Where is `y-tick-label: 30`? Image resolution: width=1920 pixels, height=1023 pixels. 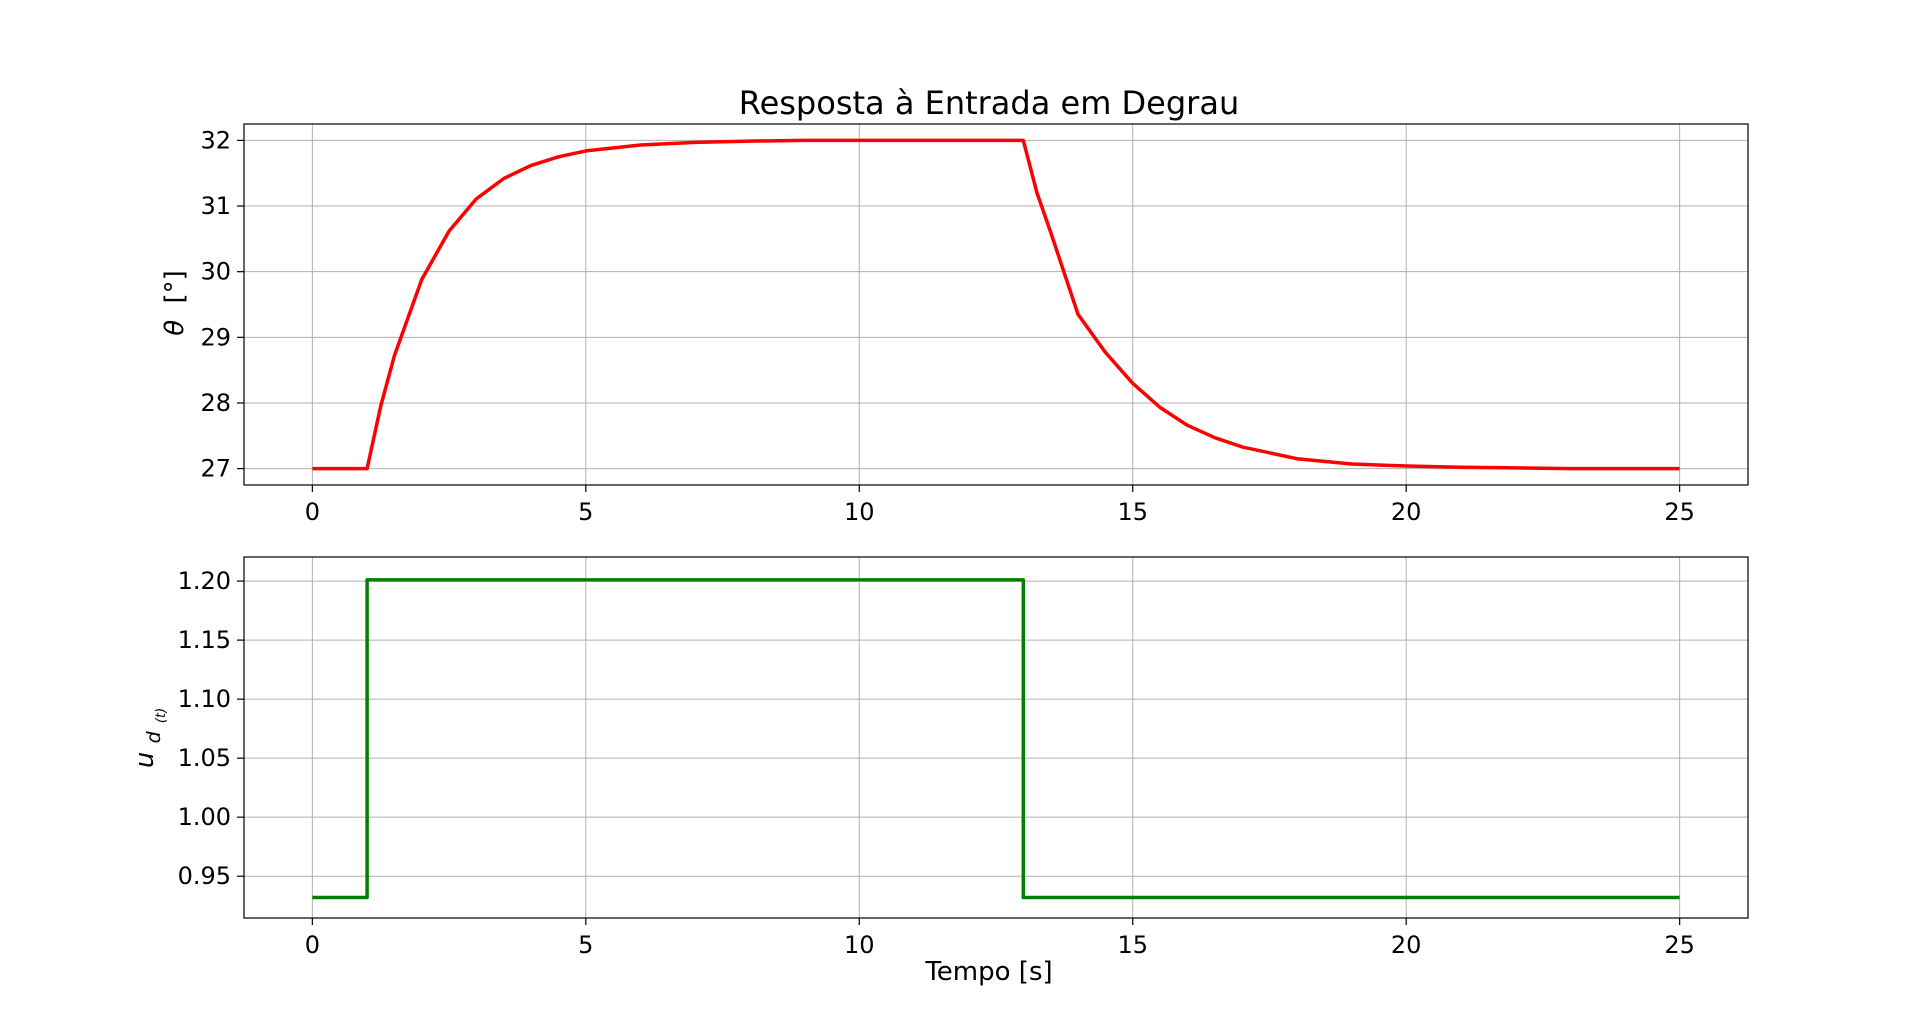
y-tick-label: 30 is located at coordinates (215, 272).